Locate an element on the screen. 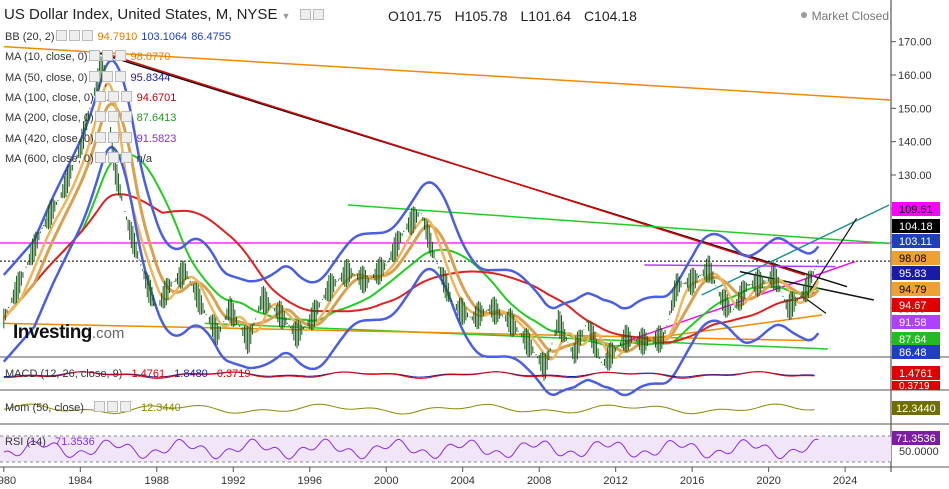 The width and height of the screenshot is (949, 489). momentum-value: 12.3440 is located at coordinates (160, 408).